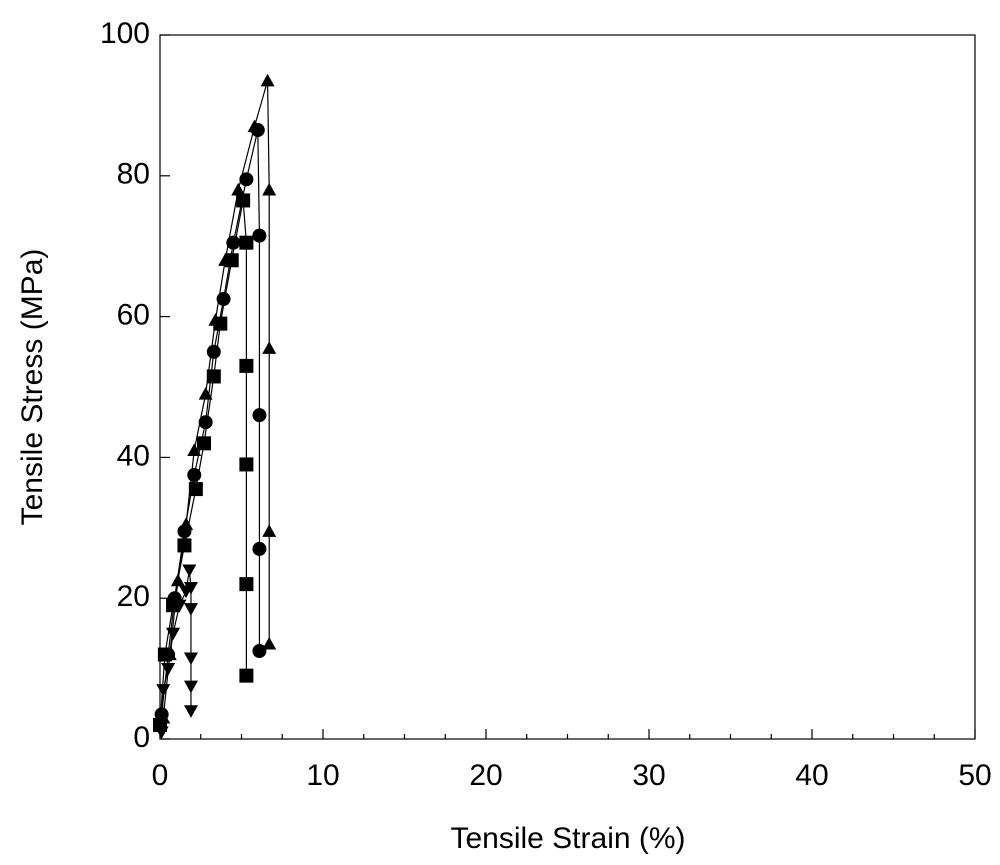 The width and height of the screenshot is (1000, 865). I want to click on x-tick-label: 0, so click(160, 775).